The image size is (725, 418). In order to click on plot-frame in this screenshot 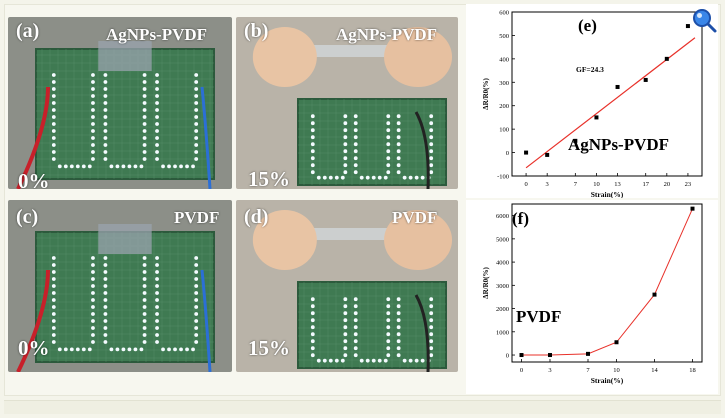, I will do `click(607, 283)`.